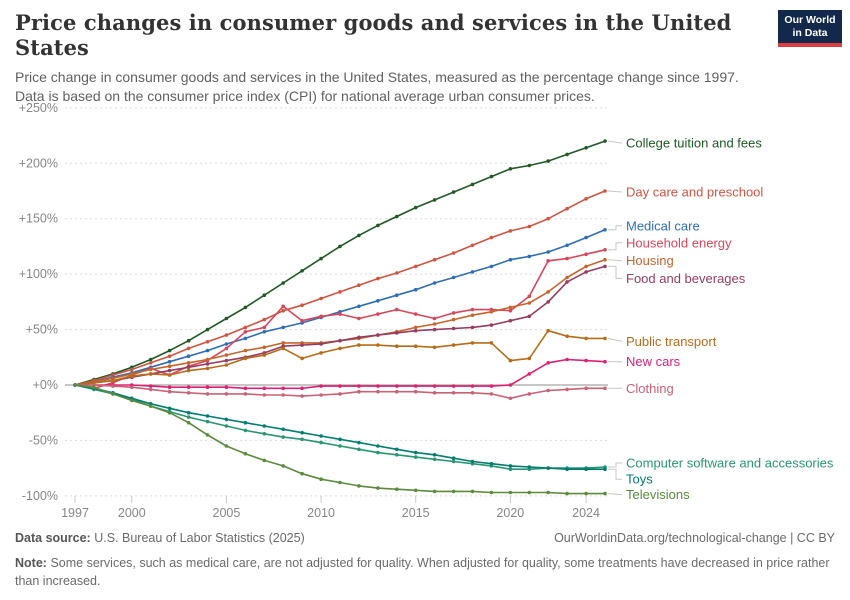  Describe the element at coordinates (38, 274) in the screenshot. I see `y-axis-tick-label: +100%` at that location.